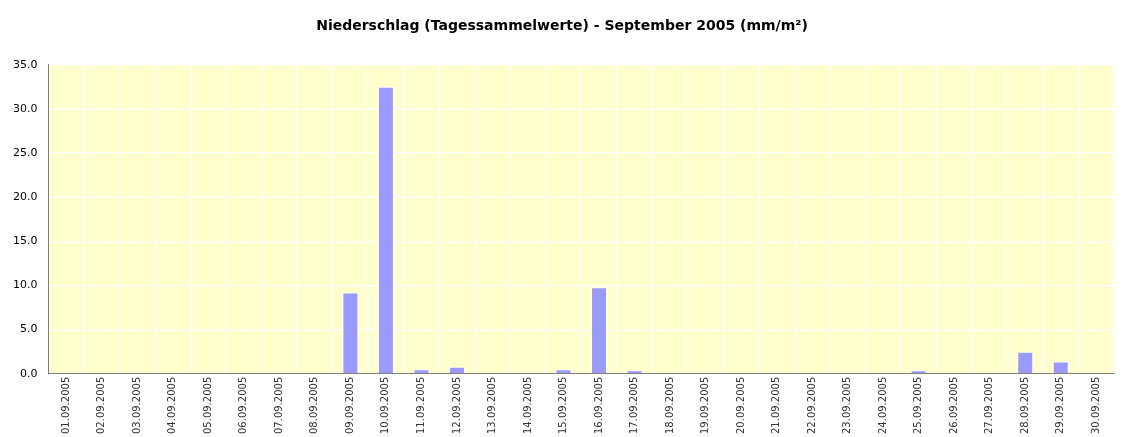 The width and height of the screenshot is (1144, 437). What do you see at coordinates (28, 329) in the screenshot?
I see `y-tick-label: 5.0` at bounding box center [28, 329].